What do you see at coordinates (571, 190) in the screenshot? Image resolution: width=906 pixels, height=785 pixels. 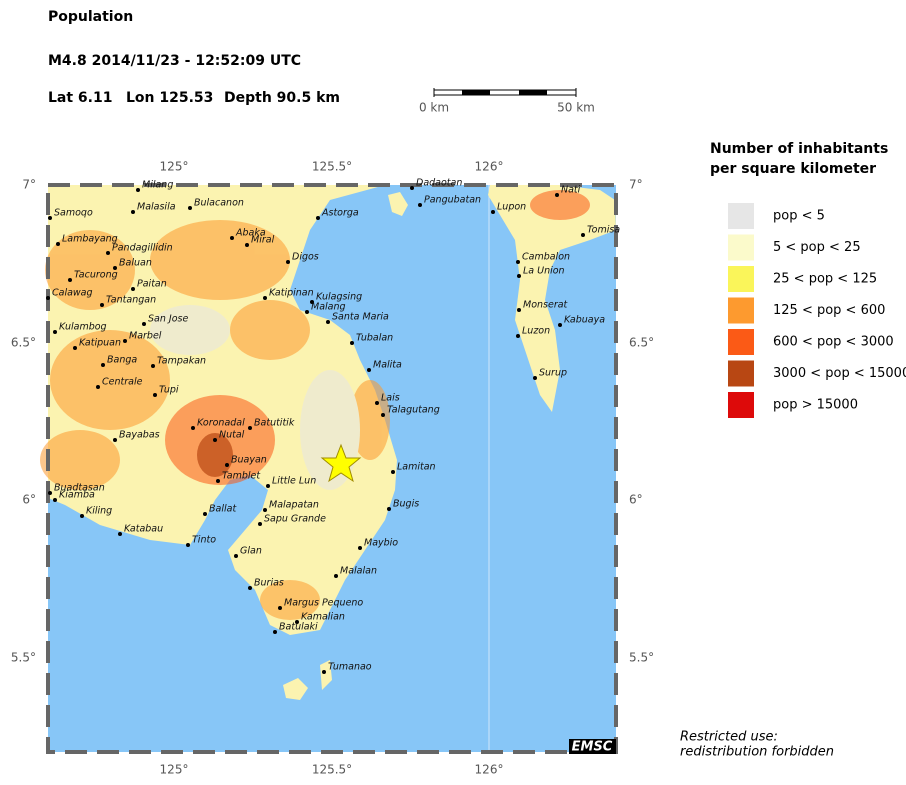 I see `city-label: Nati` at bounding box center [571, 190].